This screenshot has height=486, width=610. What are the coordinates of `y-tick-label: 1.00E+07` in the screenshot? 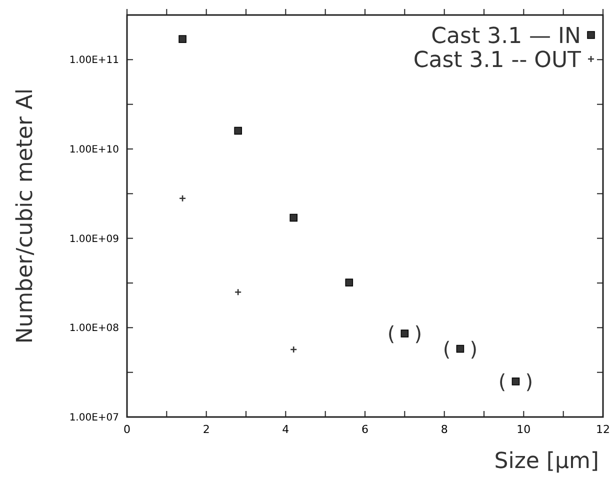 It's located at (94, 418).